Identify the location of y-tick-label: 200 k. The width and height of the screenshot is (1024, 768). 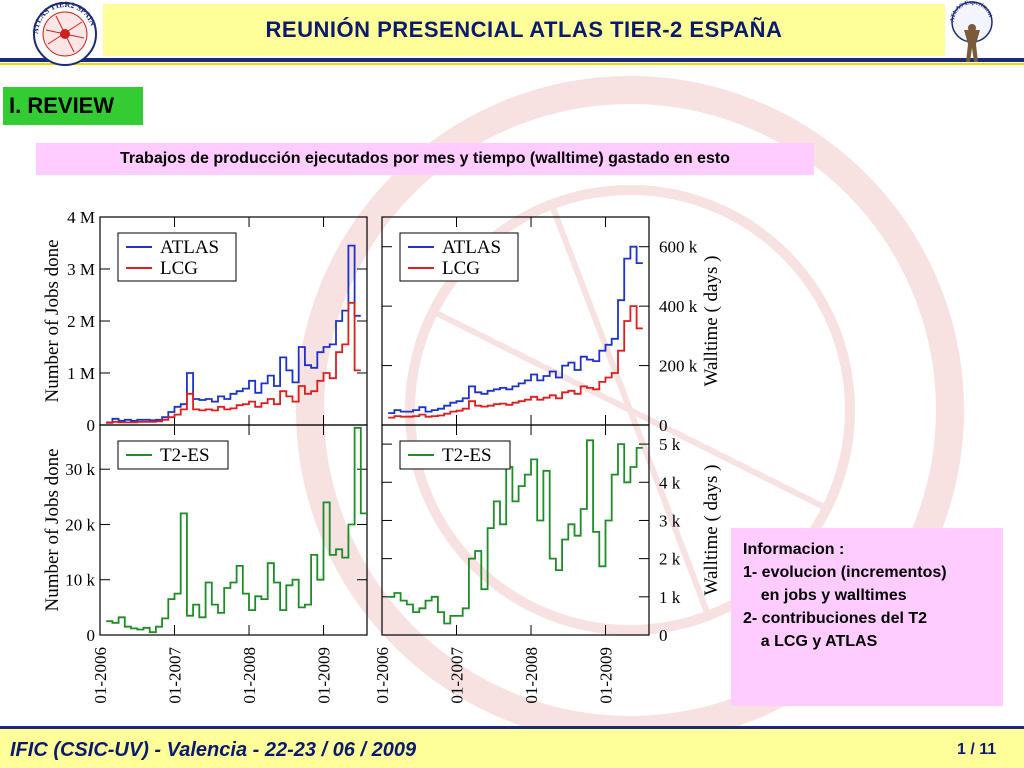
(678, 366).